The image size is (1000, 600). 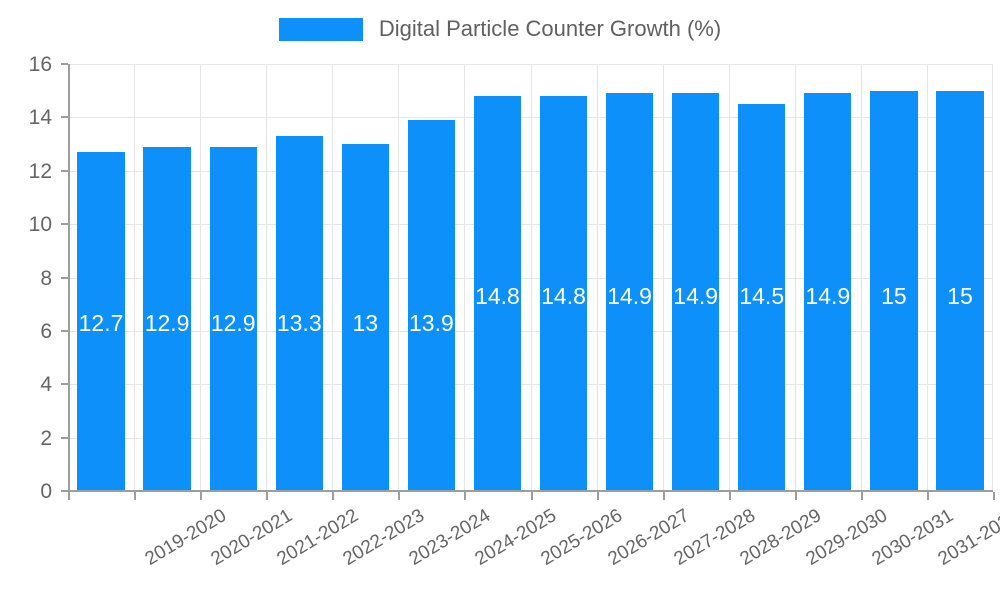 I want to click on y-axis-line, so click(x=69, y=278).